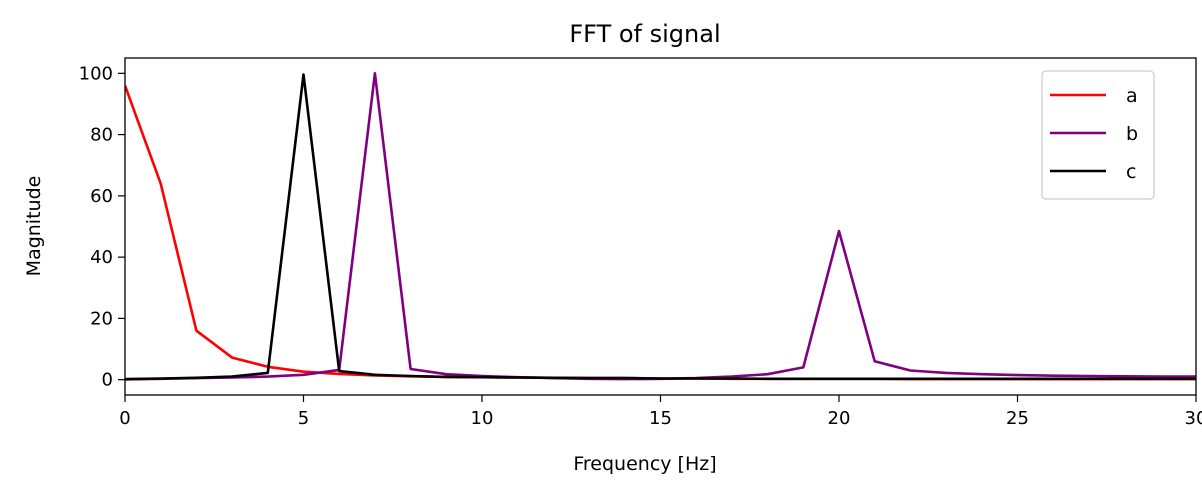 The image size is (1202, 495). What do you see at coordinates (107, 380) in the screenshot?
I see `y-tick-label: 0` at bounding box center [107, 380].